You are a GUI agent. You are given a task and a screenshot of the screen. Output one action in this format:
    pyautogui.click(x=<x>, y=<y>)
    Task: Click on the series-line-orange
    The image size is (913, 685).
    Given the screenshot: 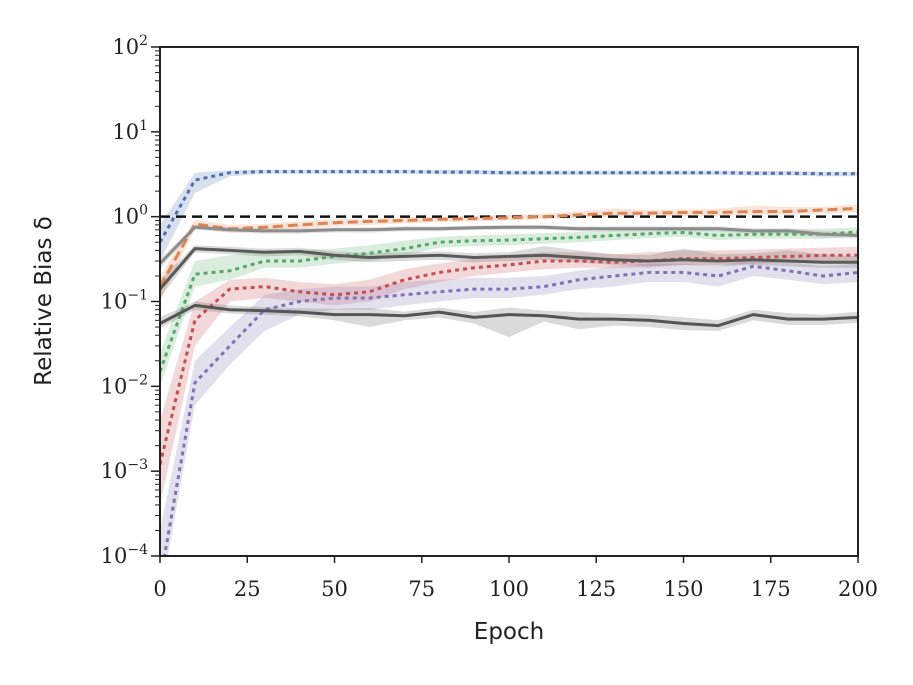 What is the action you would take?
    pyautogui.click(x=509, y=247)
    